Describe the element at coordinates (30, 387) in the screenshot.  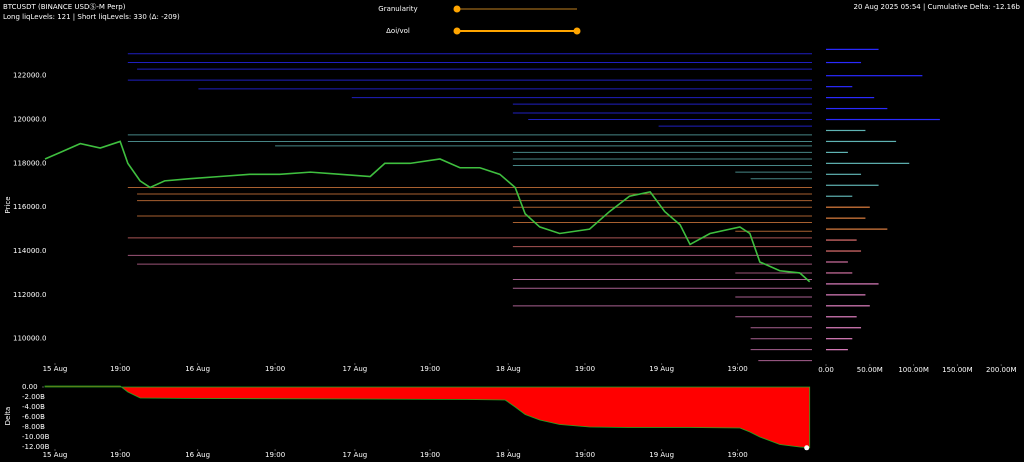
I see `y-tick-label: 0.00` at that location.